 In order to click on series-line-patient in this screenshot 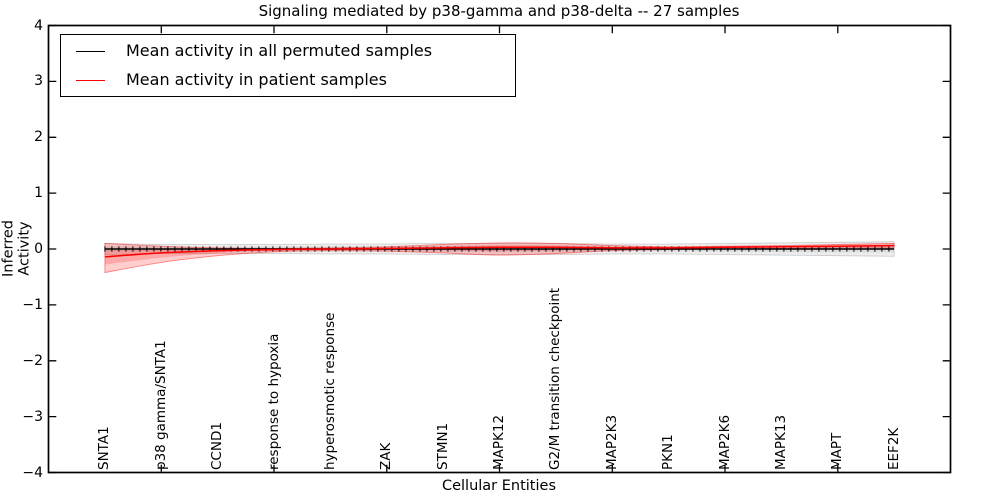, I will do `click(499, 251)`.